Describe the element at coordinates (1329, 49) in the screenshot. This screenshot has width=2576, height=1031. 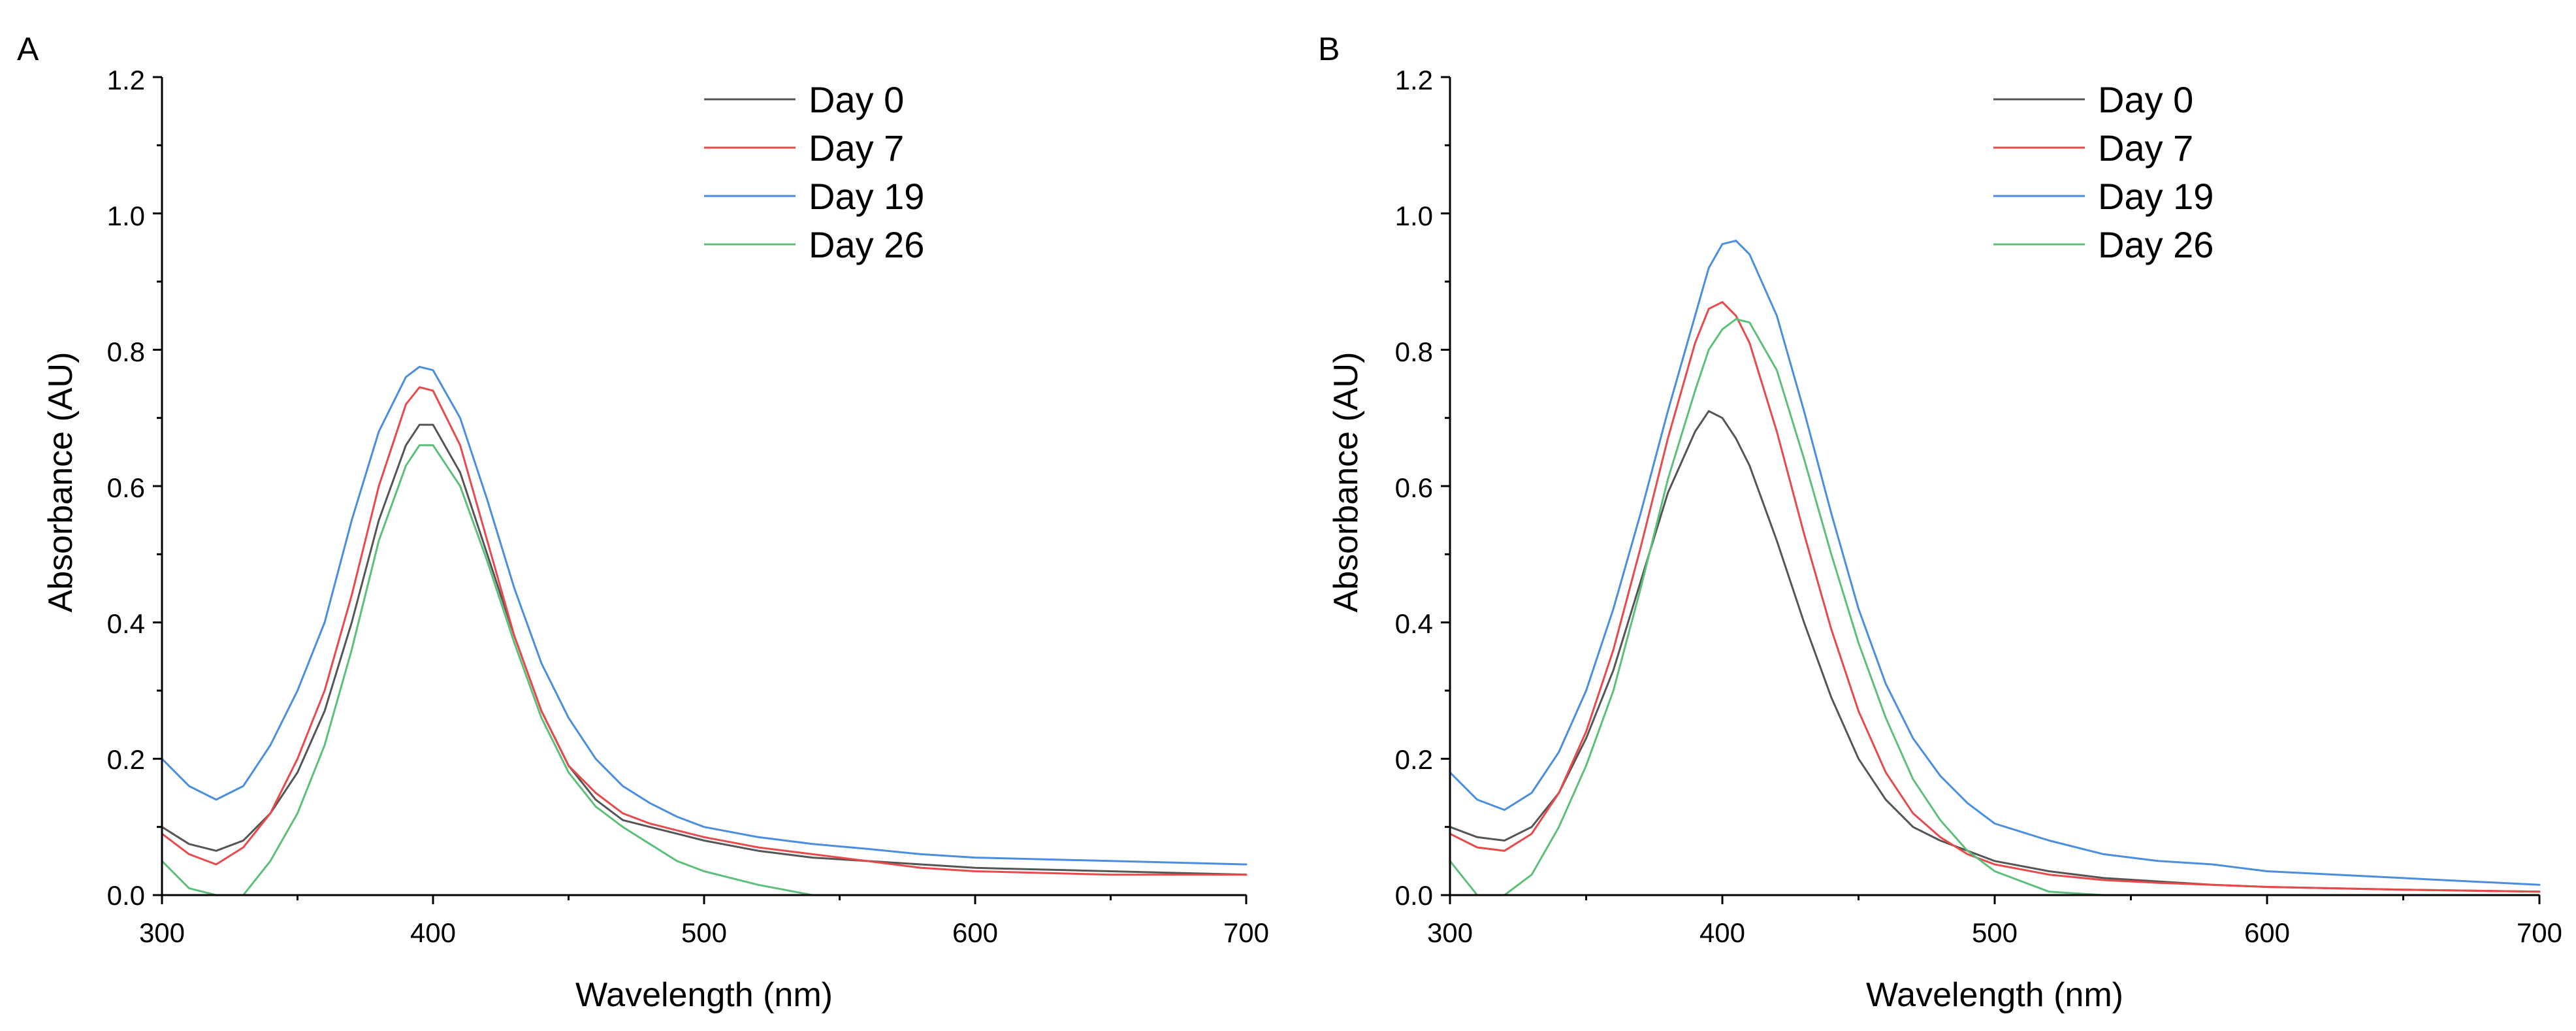
I see `panel-label: B` at that location.